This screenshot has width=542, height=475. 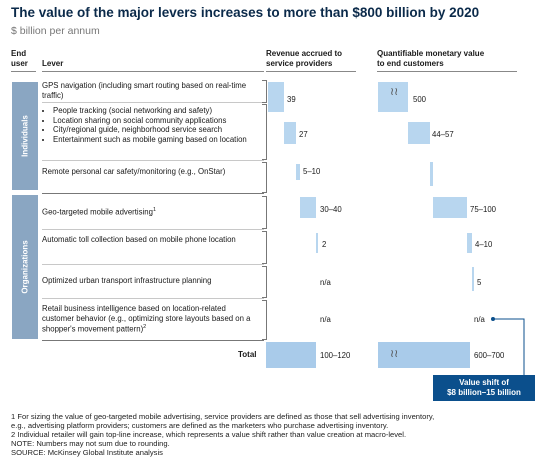 What do you see at coordinates (53, 63) in the screenshot?
I see `lever-header: Lever` at bounding box center [53, 63].